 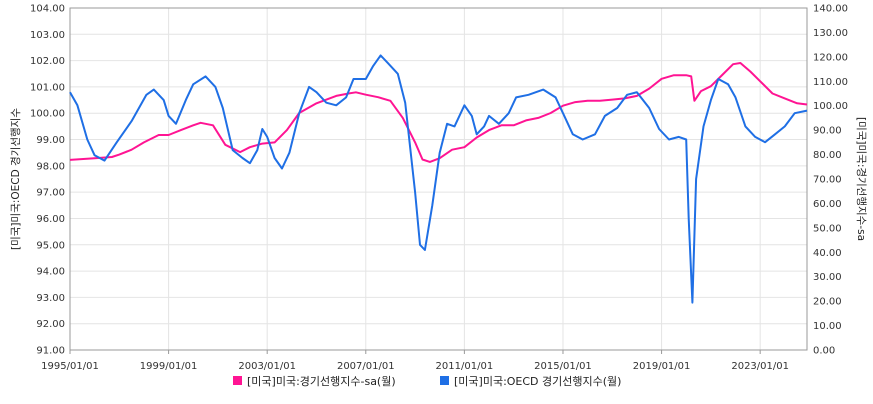 I want to click on left-tick-label: 103.00, so click(x=47, y=35).